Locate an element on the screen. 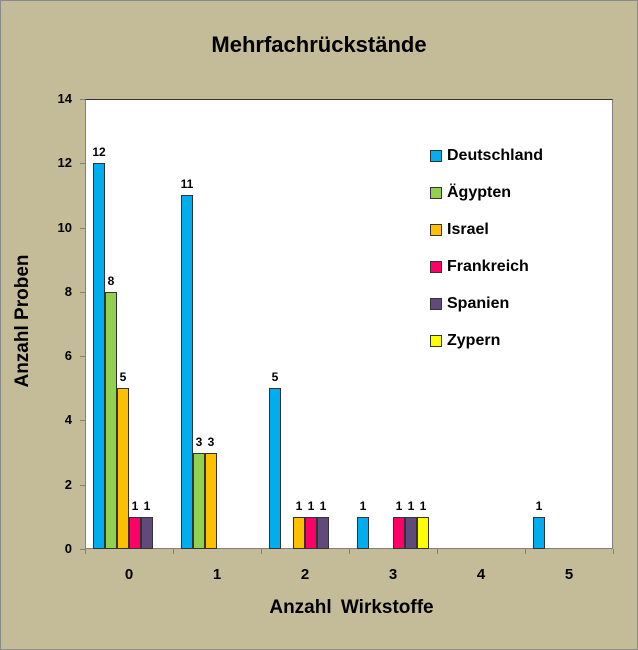 Image resolution: width=638 pixels, height=650 pixels. data-label: 8 is located at coordinates (111, 280).